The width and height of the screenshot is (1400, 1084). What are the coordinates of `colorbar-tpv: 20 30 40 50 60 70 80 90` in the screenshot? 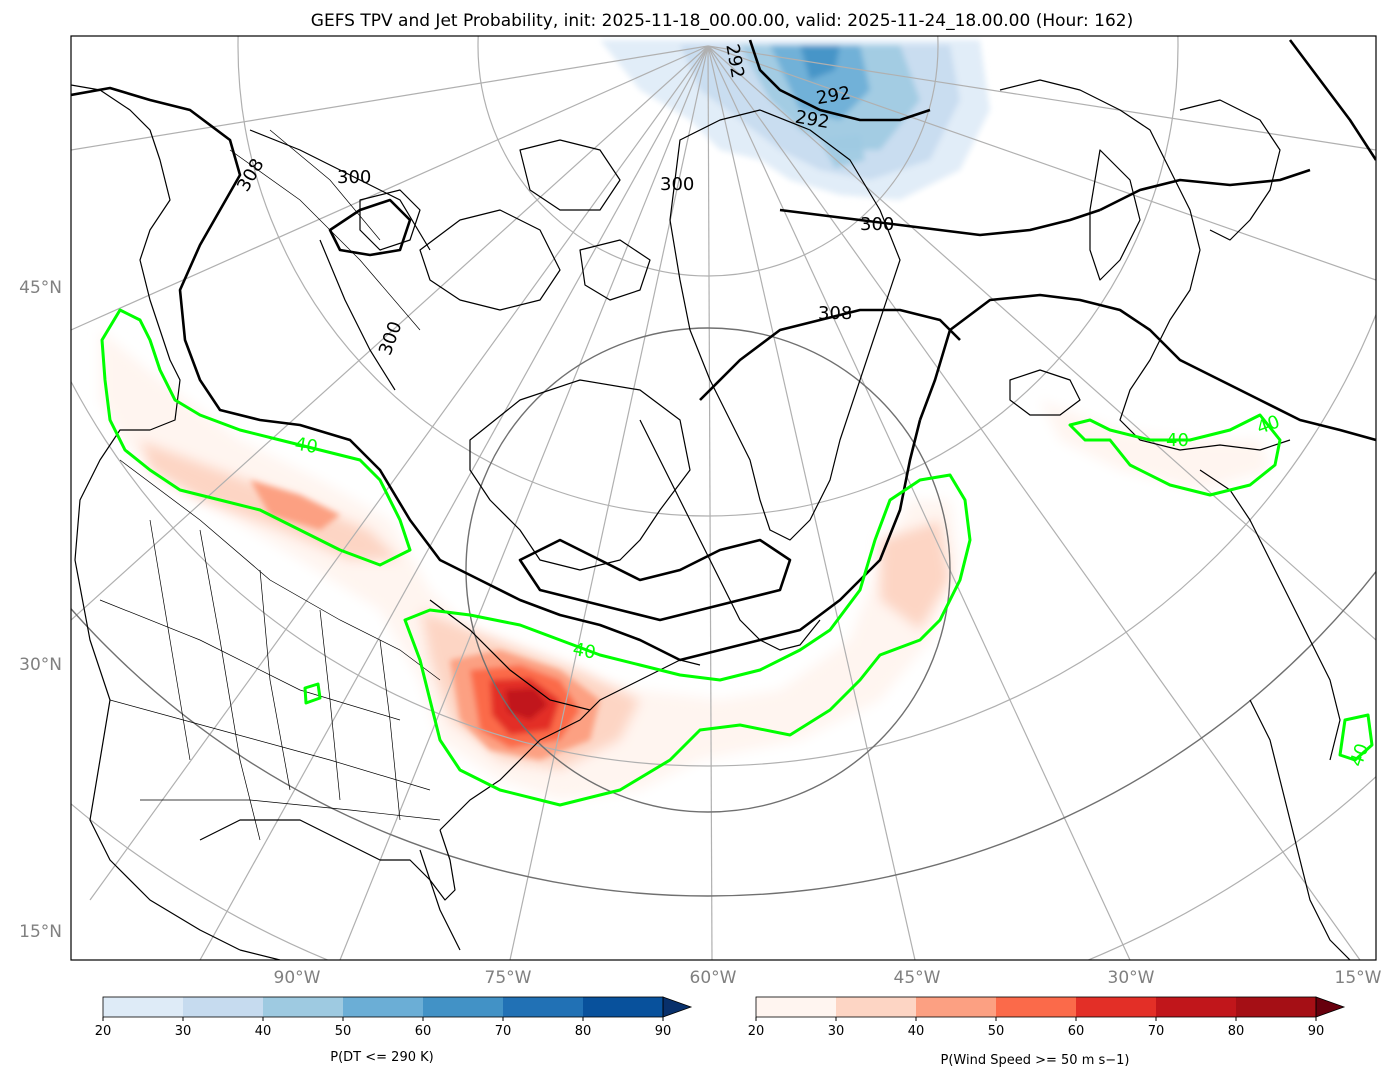 It's located at (394, 1017).